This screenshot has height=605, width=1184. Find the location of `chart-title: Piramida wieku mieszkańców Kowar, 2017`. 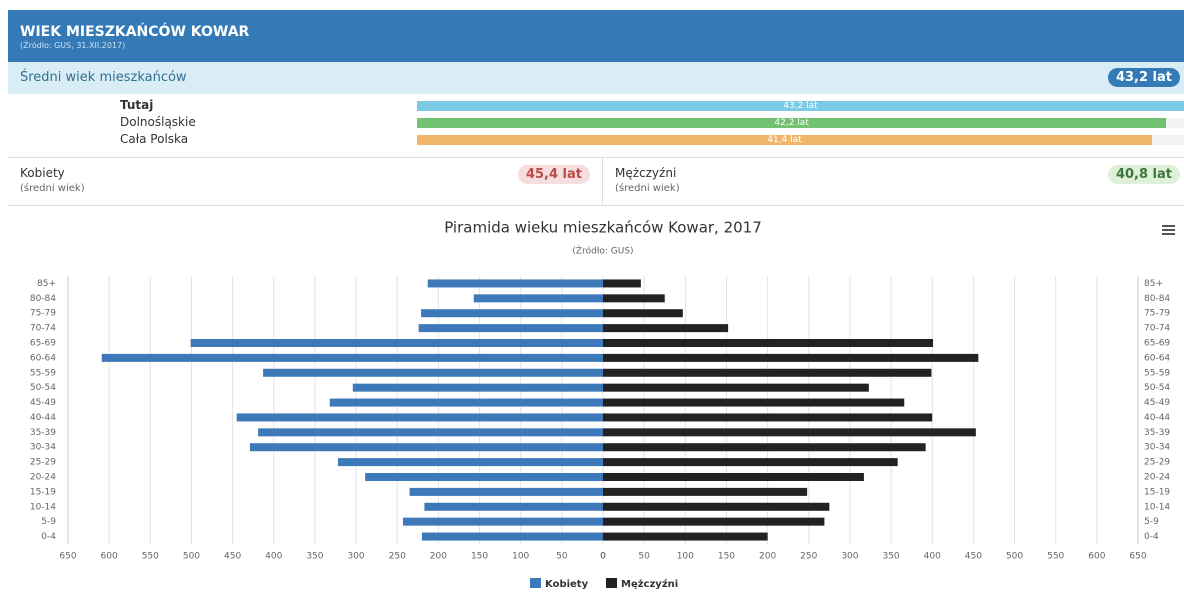

chart-title: Piramida wieku mieszkańców Kowar, 2017 is located at coordinates (603, 228).